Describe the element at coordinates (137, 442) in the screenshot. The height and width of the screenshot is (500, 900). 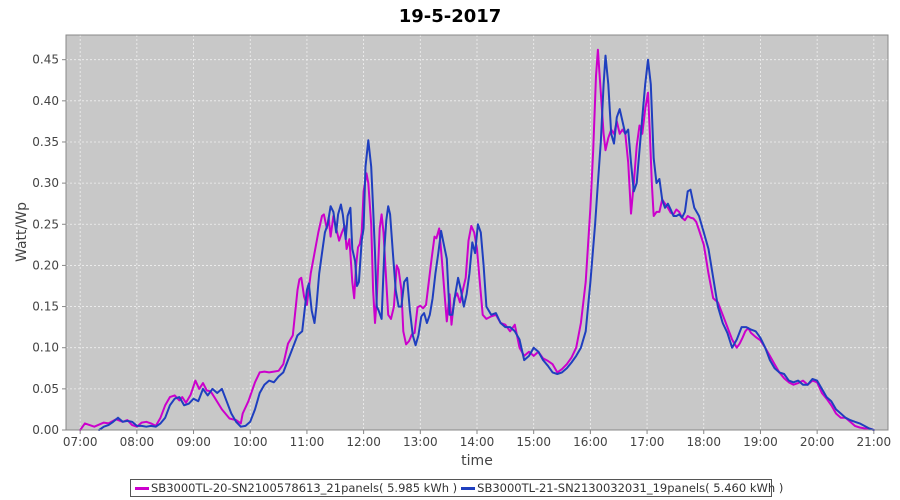
I see `x-tick-label: 08:00` at that location.